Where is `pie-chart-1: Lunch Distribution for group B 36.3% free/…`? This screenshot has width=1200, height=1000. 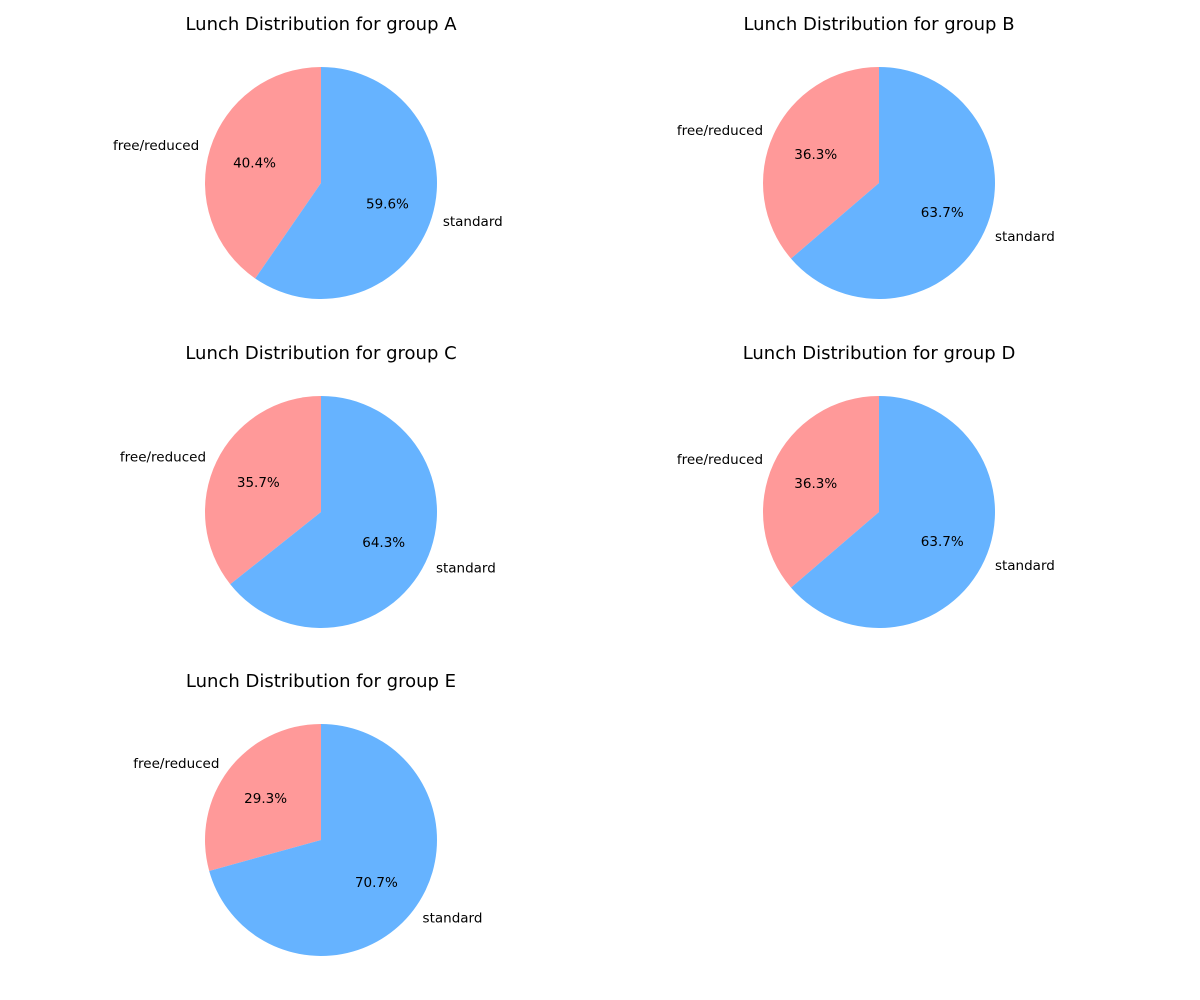
pie-chart-1: Lunch Distribution for group B 36.3% free/… is located at coordinates (866, 156).